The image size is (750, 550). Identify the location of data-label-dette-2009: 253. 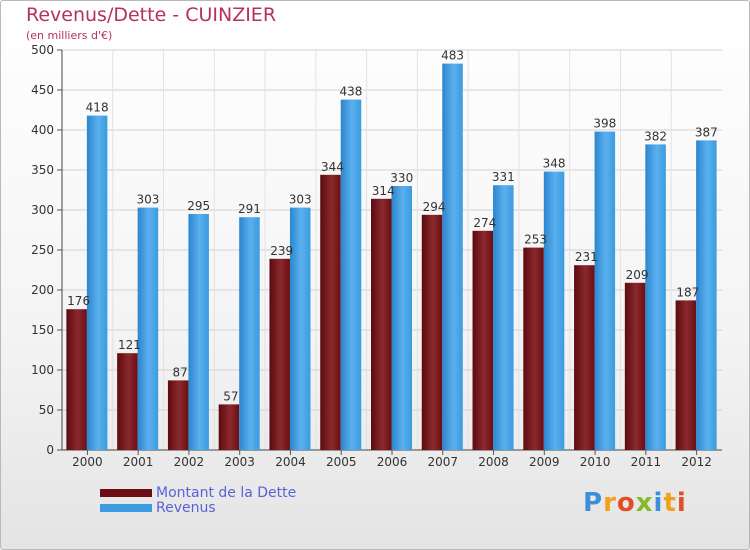
(535, 240).